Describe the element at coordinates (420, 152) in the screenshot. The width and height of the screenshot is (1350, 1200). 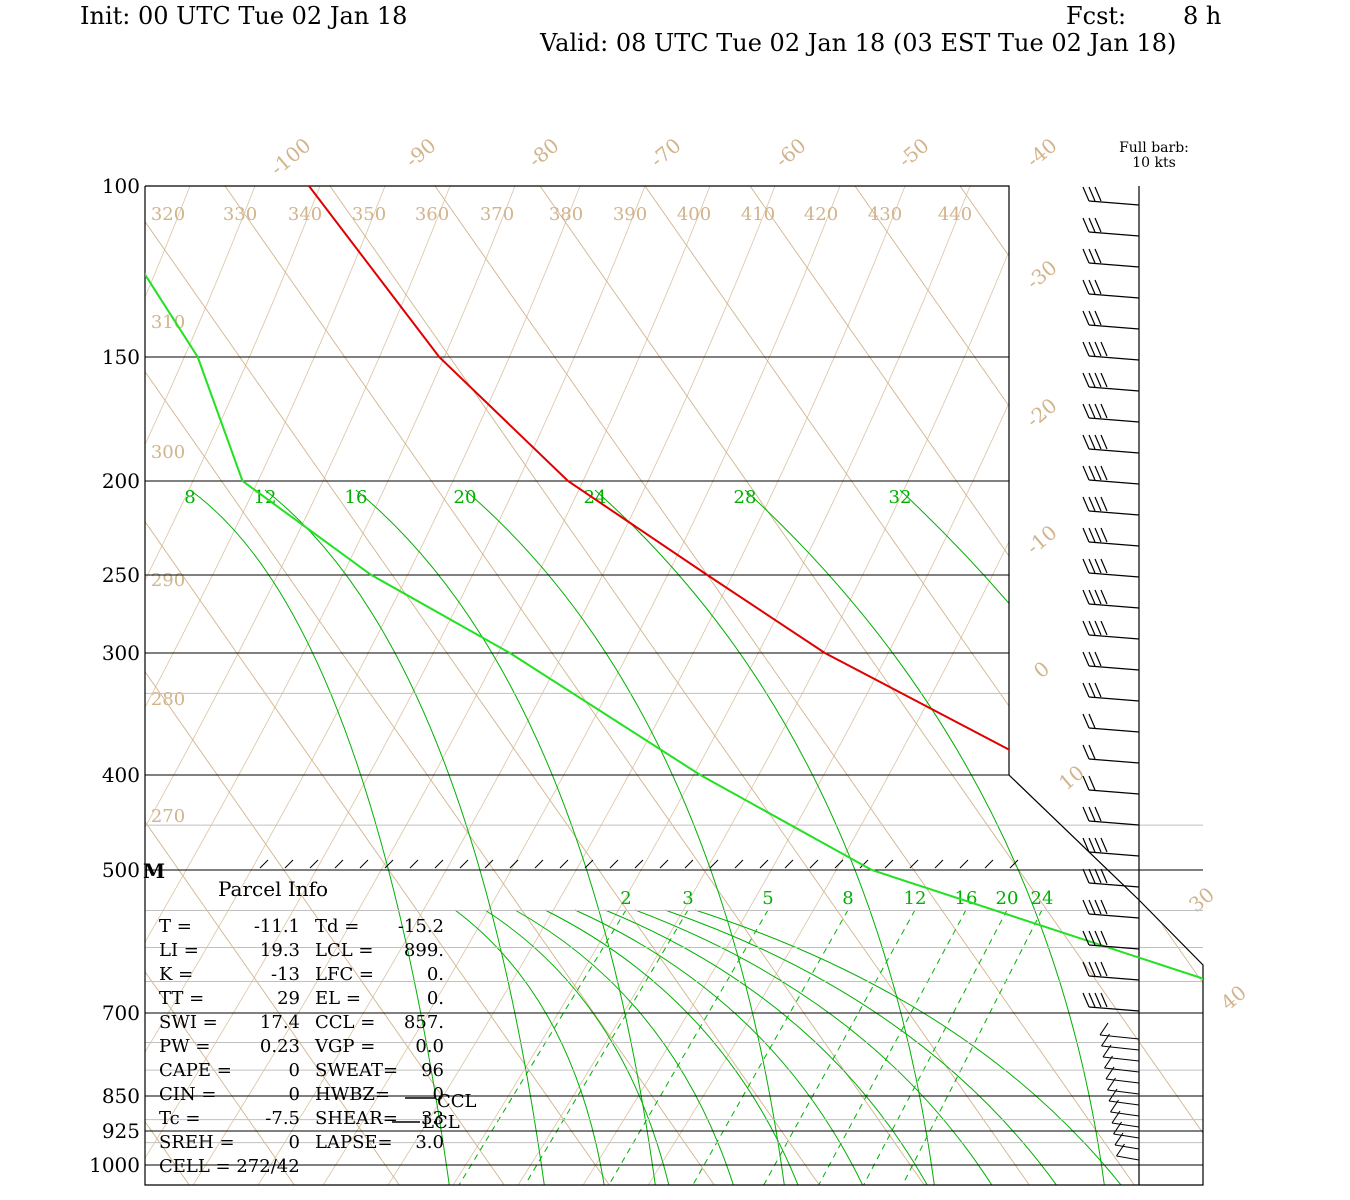
I see `isotherm-label: -90` at that location.